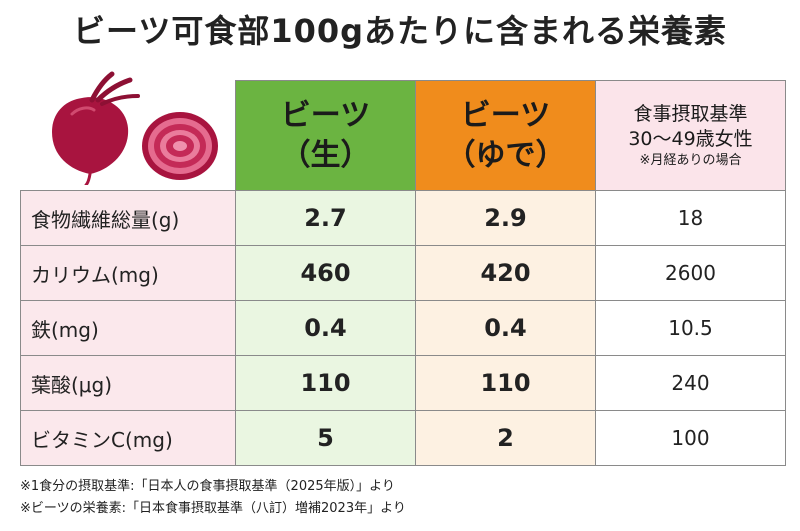 This screenshot has height=531, width=800. I want to click on beet-illustration, so click(135, 128).